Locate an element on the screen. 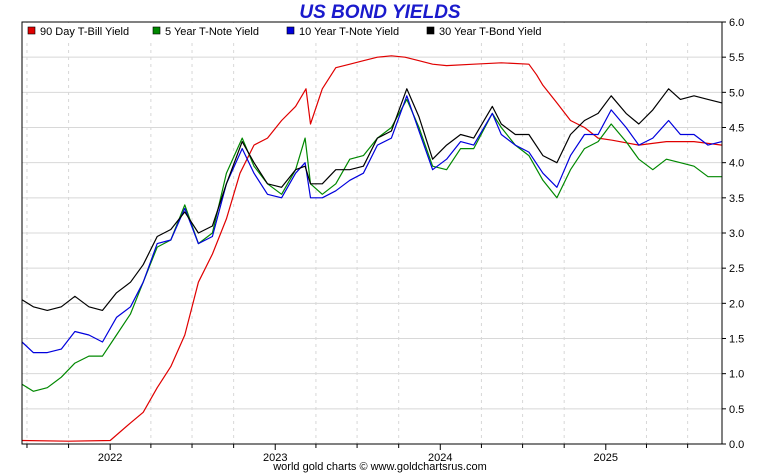 This screenshot has height=475, width=760. y-tick-label: 4.0 is located at coordinates (736, 164).